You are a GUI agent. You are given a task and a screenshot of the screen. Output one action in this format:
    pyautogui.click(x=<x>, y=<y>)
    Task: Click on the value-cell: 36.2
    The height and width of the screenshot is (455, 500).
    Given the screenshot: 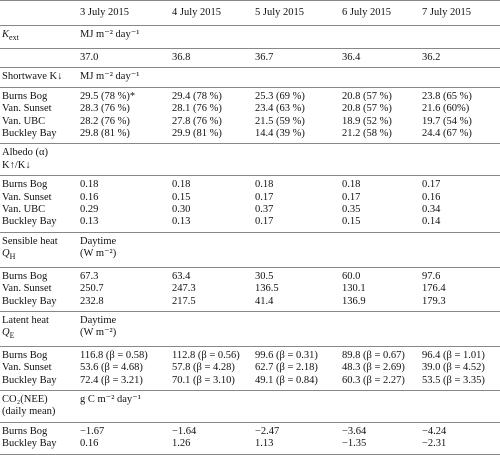 What is the action you would take?
    pyautogui.click(x=431, y=57)
    